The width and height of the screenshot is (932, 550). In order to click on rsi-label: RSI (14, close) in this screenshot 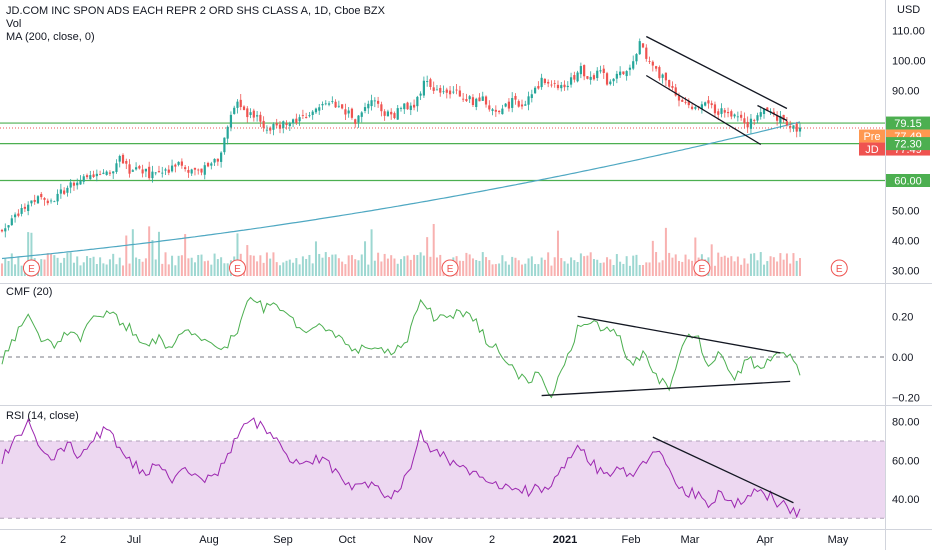, I will do `click(42, 416)`.